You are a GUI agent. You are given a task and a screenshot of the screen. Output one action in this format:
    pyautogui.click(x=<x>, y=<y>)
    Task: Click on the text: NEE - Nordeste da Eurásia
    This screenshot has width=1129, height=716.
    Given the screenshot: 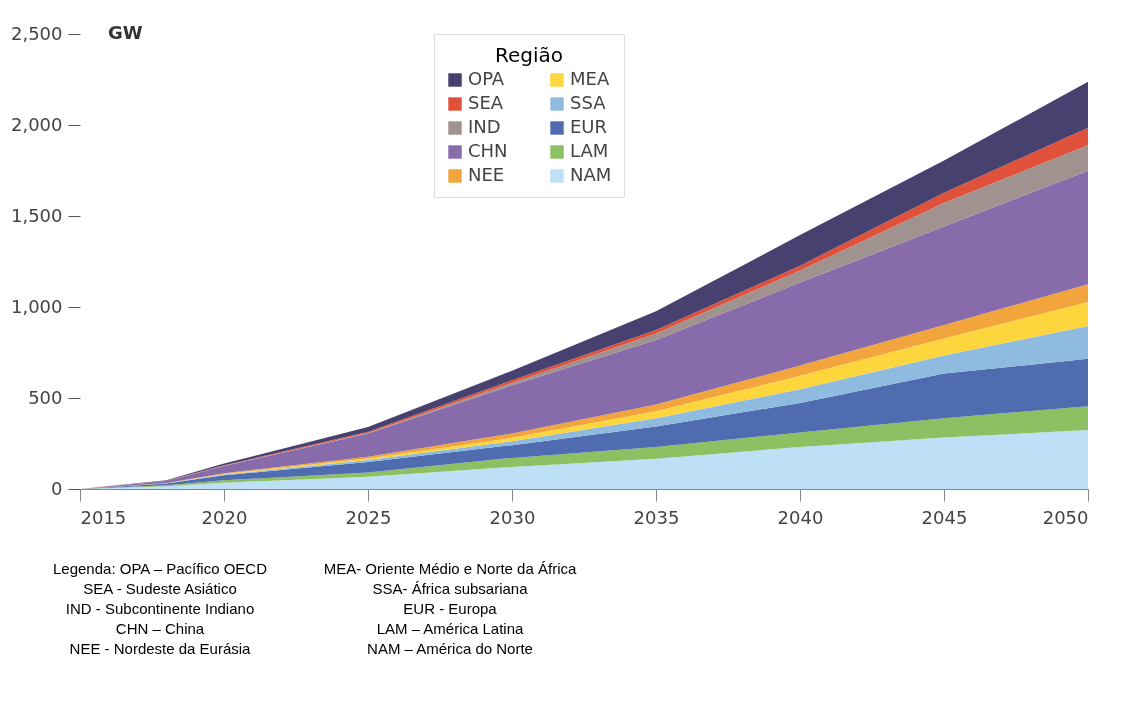 What is the action you would take?
    pyautogui.click(x=160, y=648)
    